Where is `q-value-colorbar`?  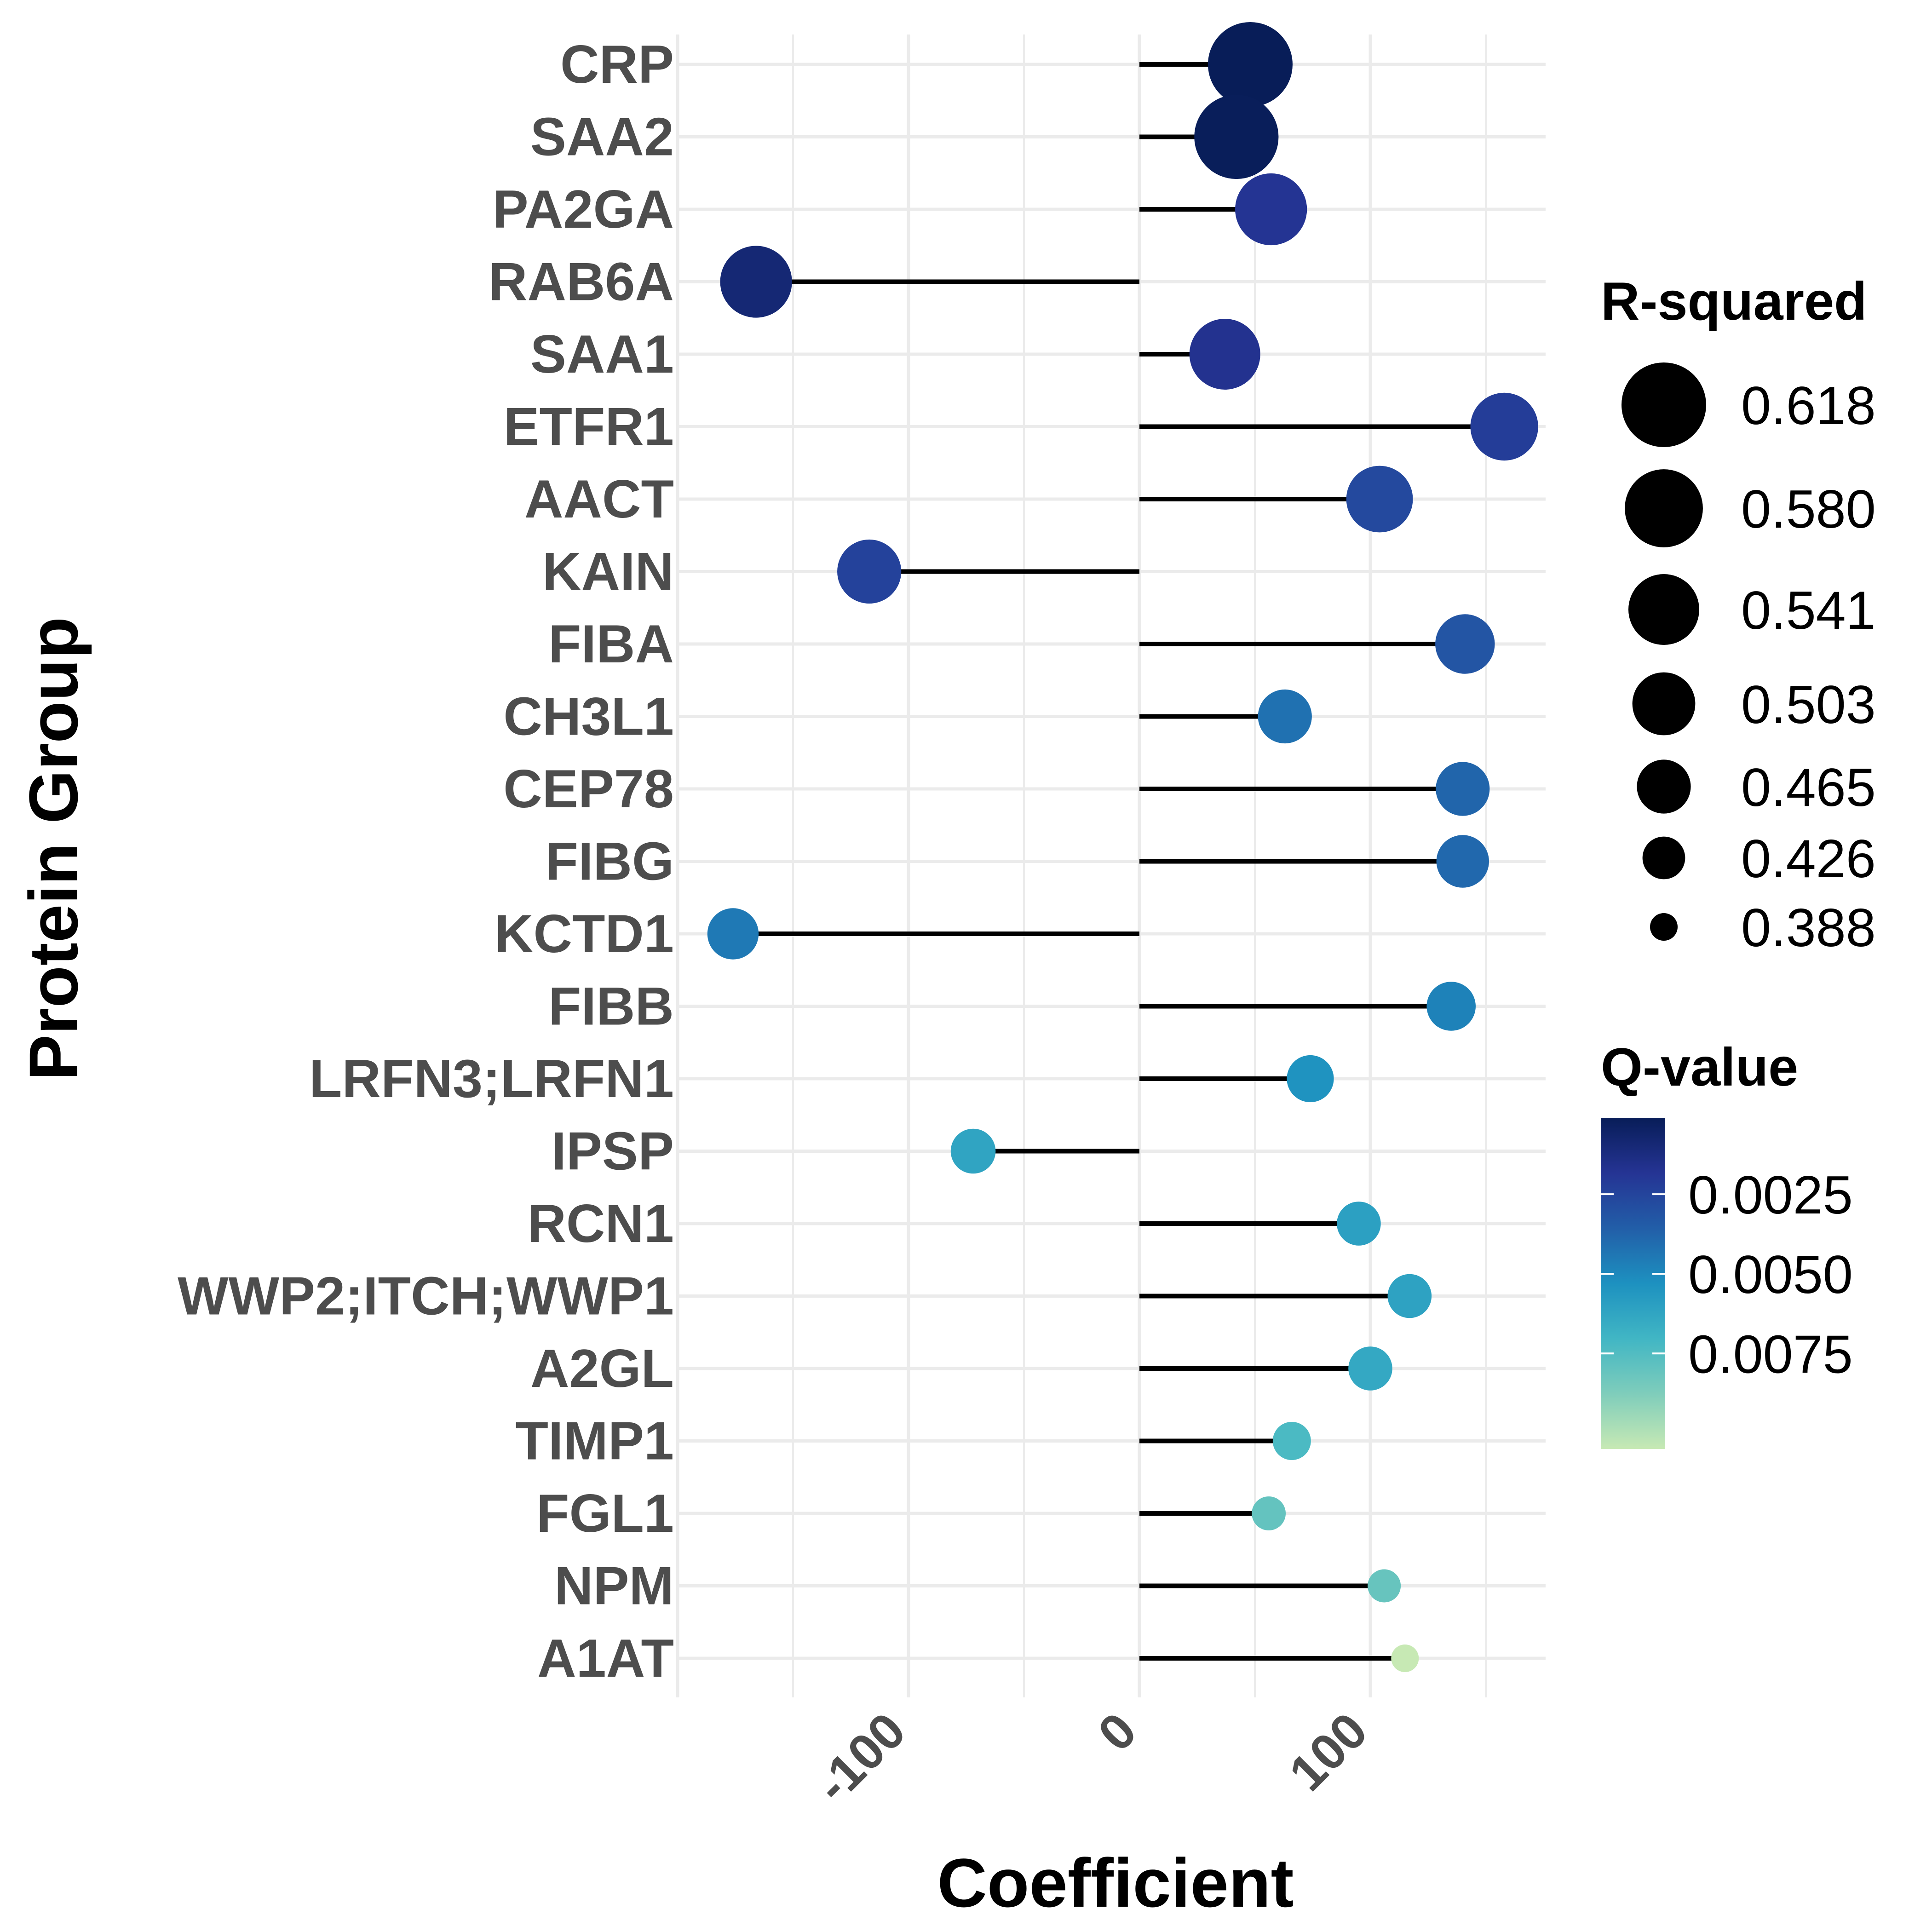
q-value-colorbar is located at coordinates (1633, 1283).